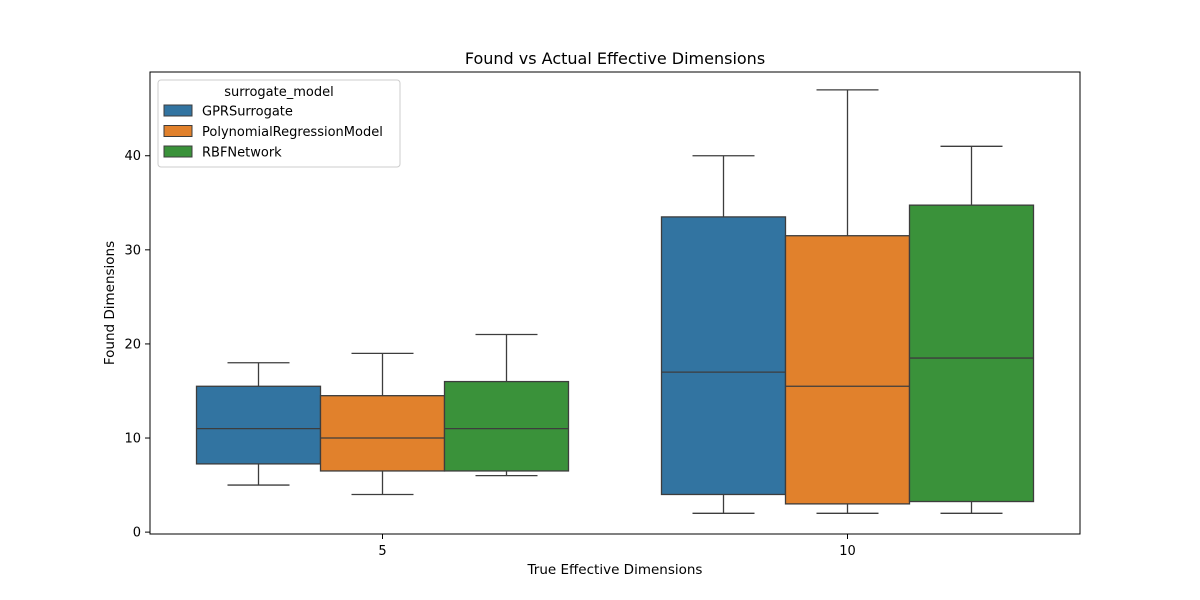  I want to click on y-tick-label: 20, so click(132, 344).